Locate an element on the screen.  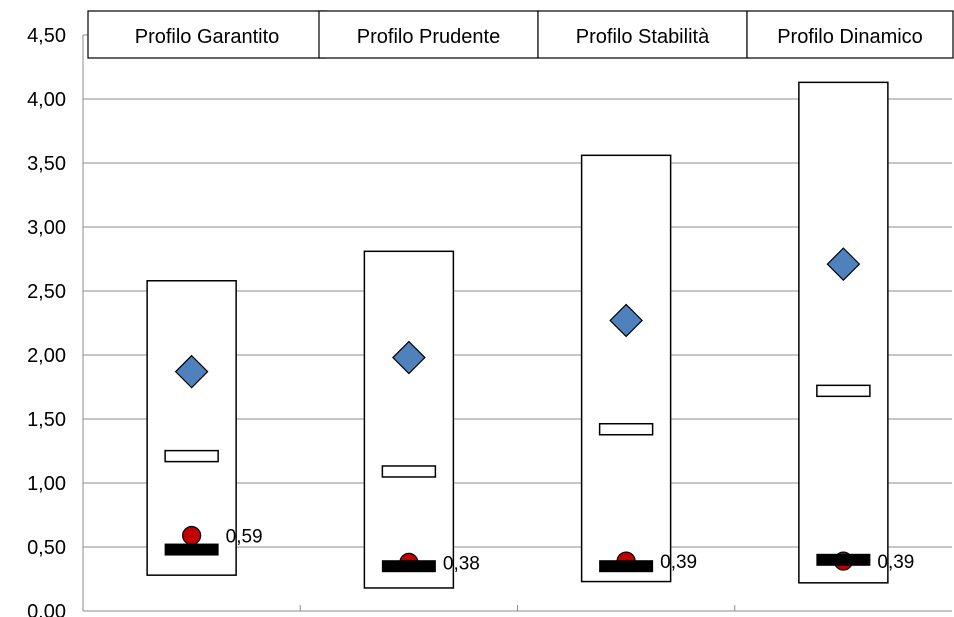
y-tick-label: 1,00 is located at coordinates (46, 484).